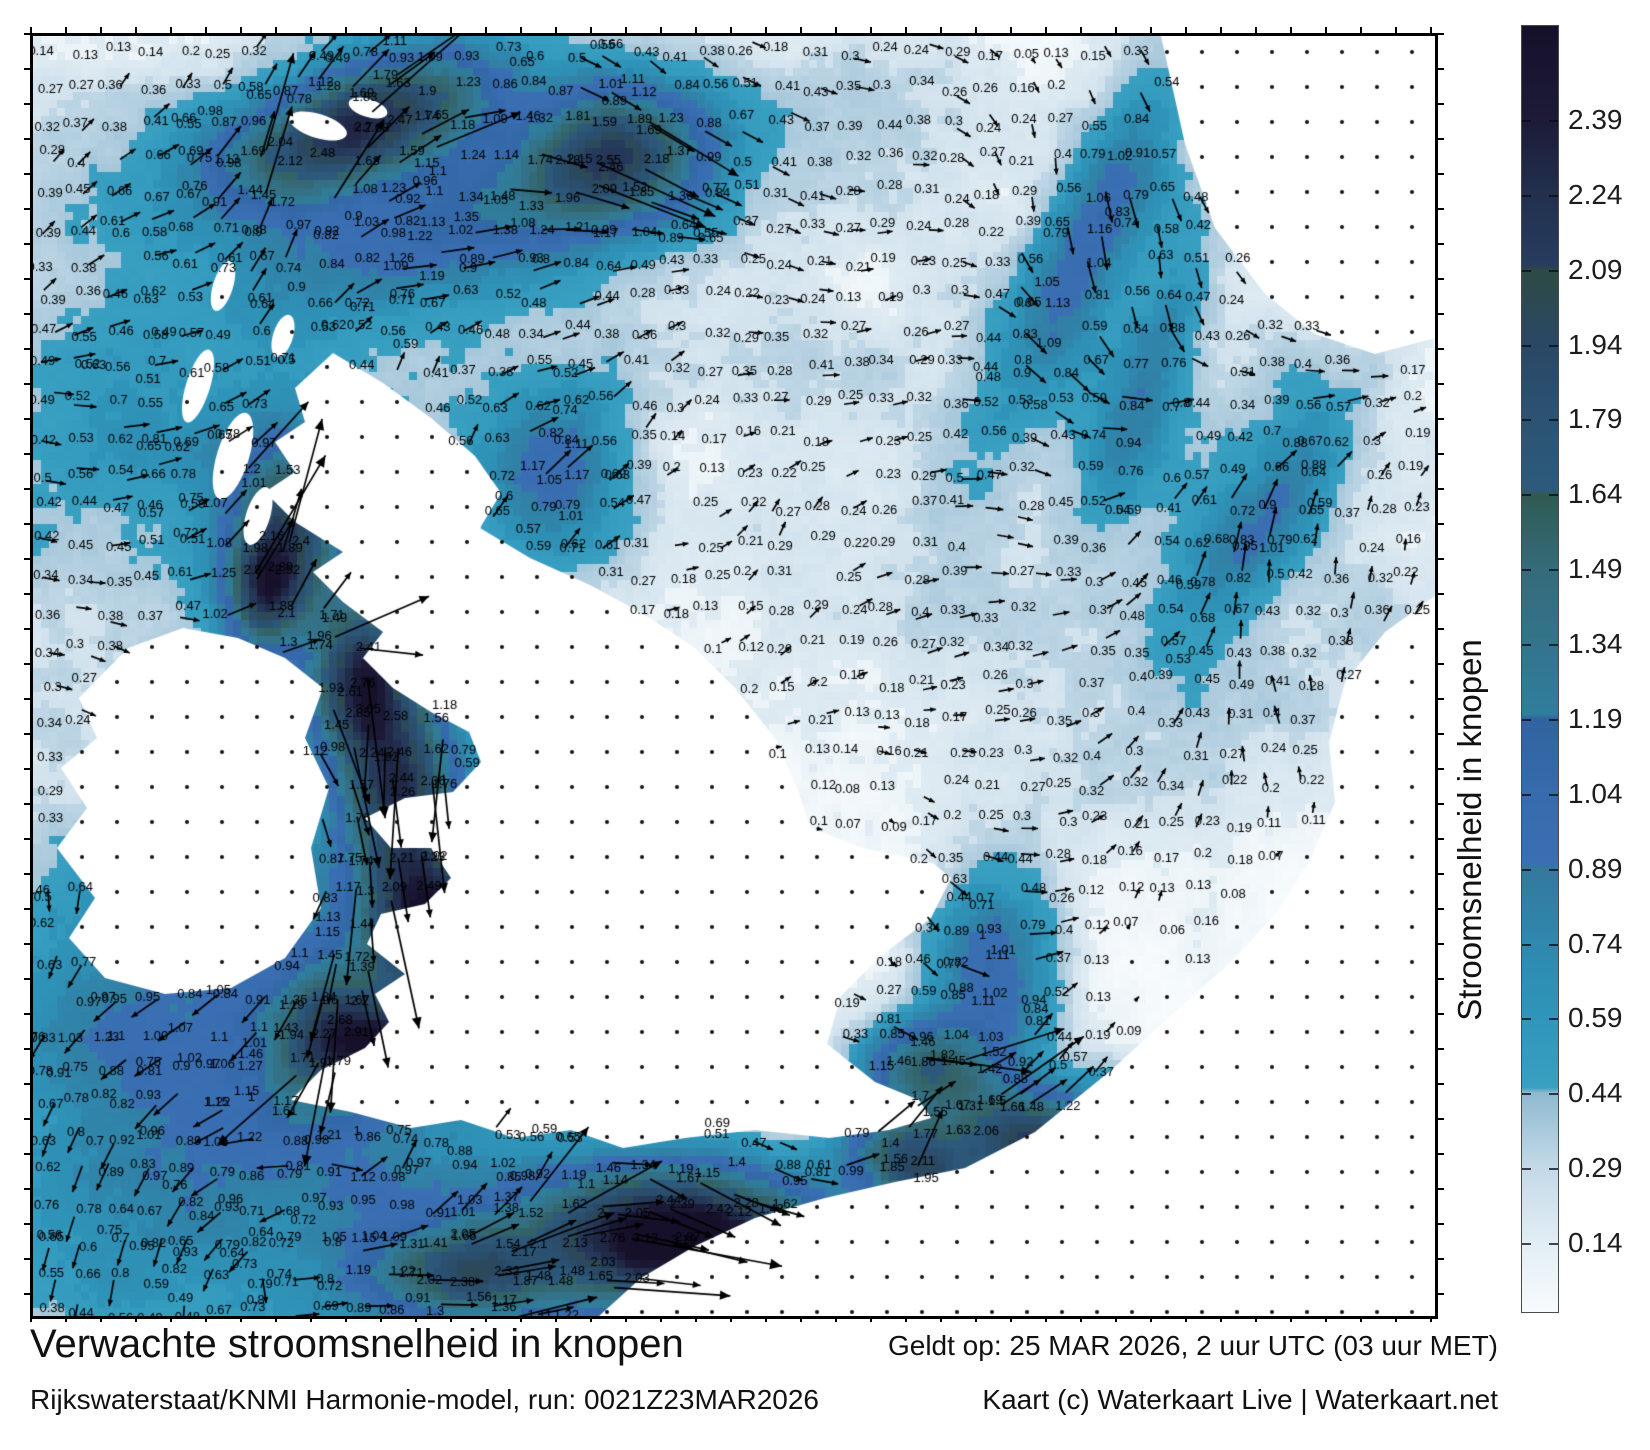  Describe the element at coordinates (1469, 830) in the screenshot. I see `colorbar-axis-label: Stroomsnelheid in knopen` at that location.